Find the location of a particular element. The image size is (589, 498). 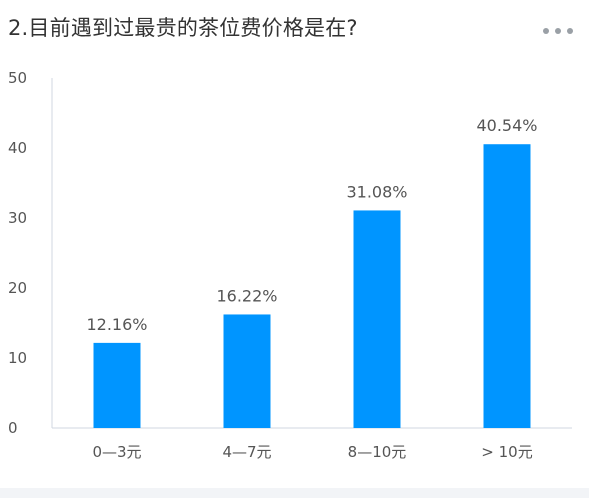

y-tick-label: 20 is located at coordinates (17, 288).